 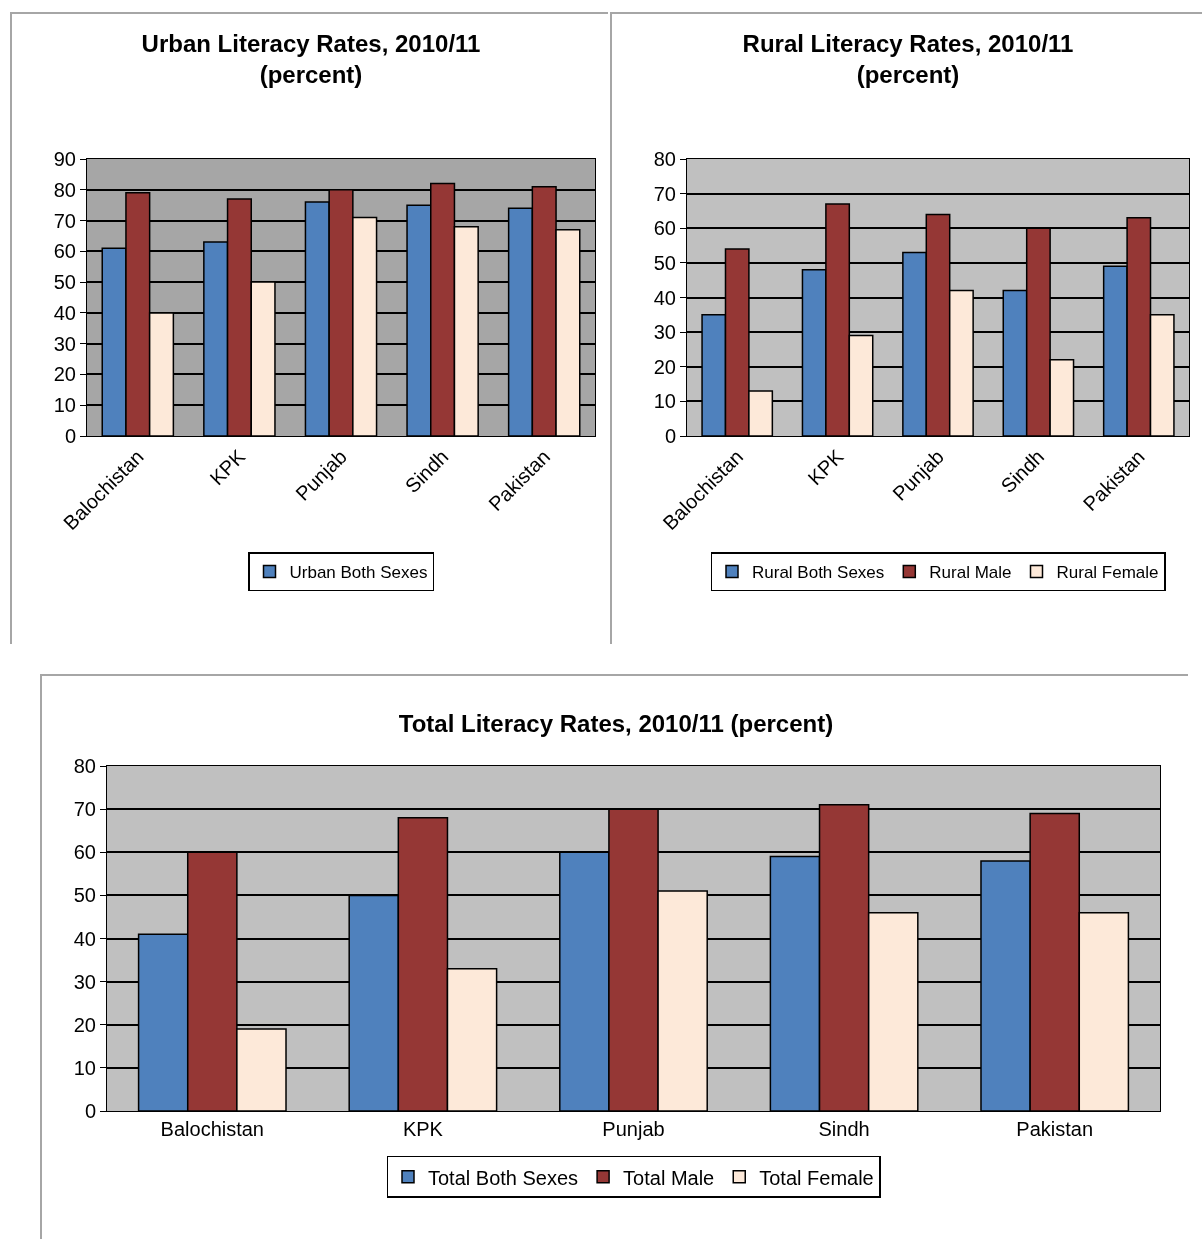 I want to click on chart-title: Rural Literacy Rates, 2010/11 (percent), so click(x=908, y=59).